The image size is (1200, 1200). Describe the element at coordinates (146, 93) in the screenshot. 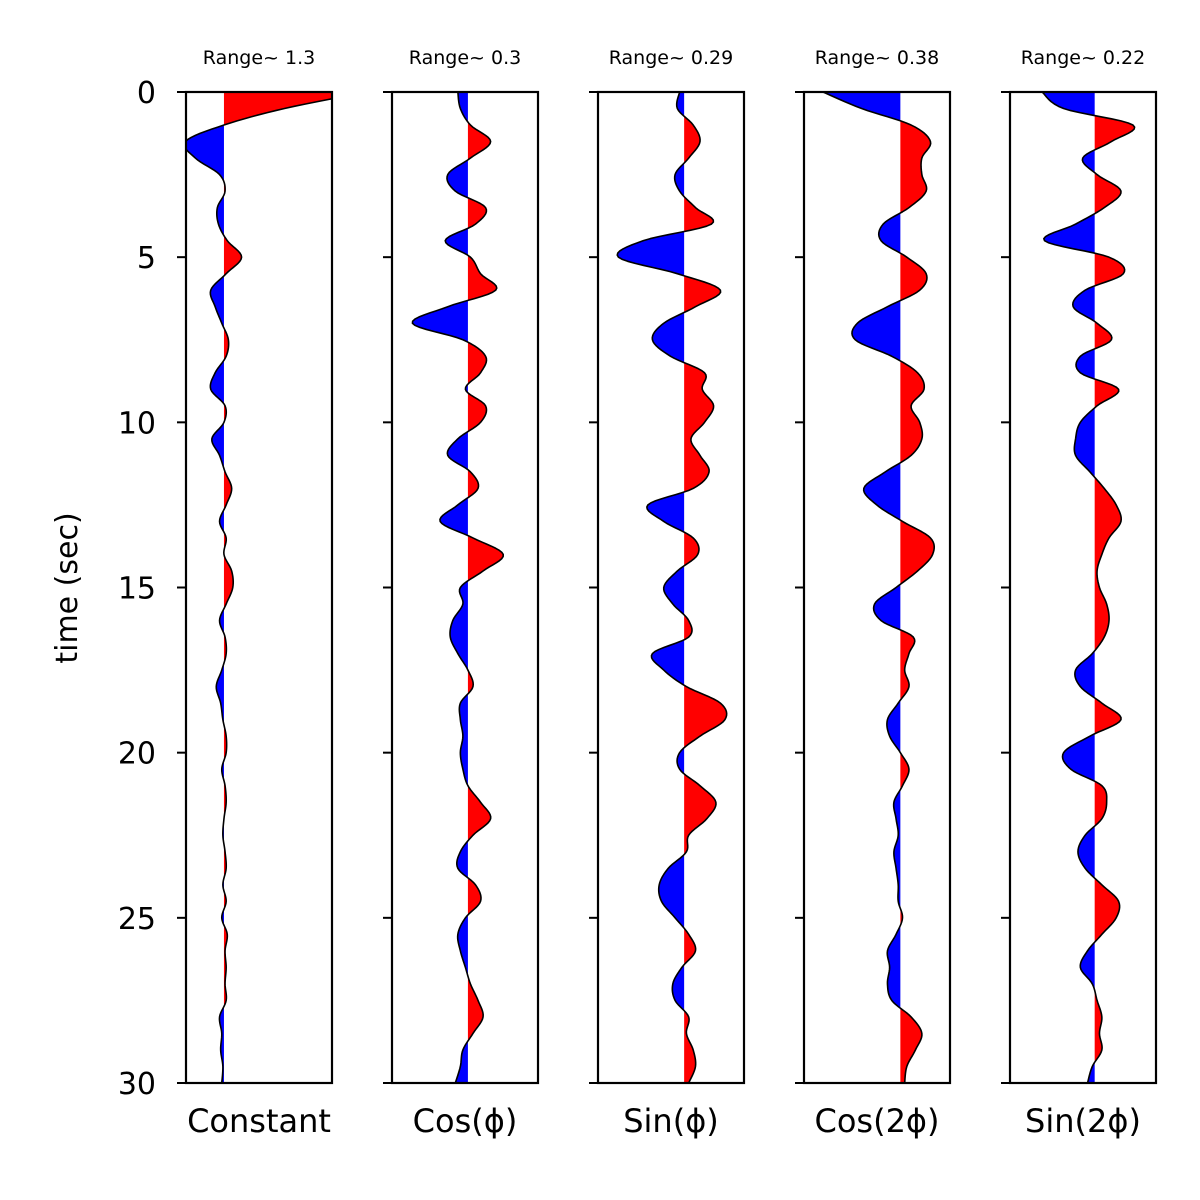

I see `y-tick-label-0: 0` at that location.